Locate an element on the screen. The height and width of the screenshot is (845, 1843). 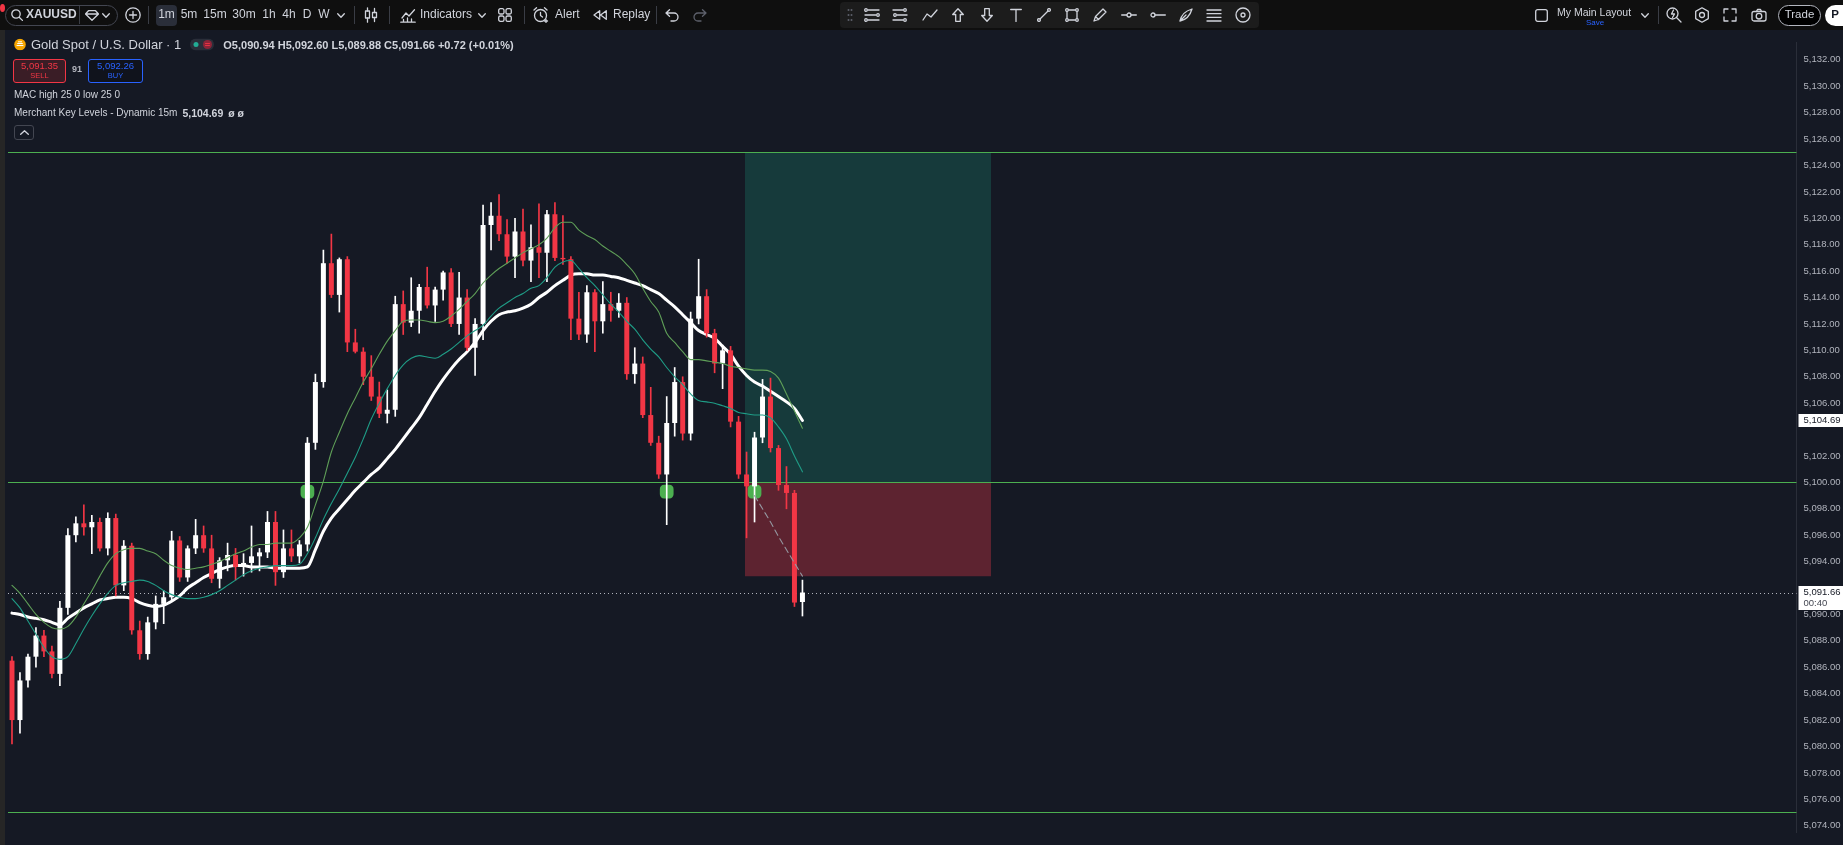
y-tick-label: 5,100.00 is located at coordinates (1822, 482).